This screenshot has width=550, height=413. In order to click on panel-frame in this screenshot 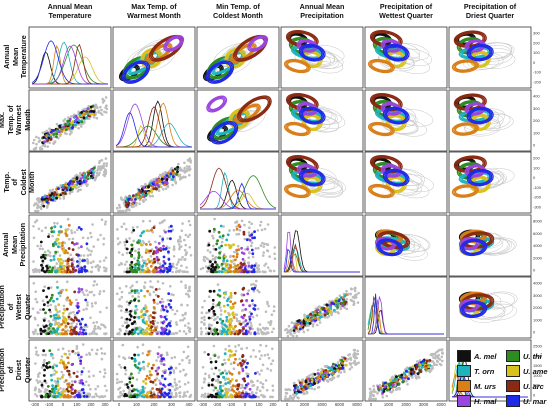, I will do `click(154, 182)`.